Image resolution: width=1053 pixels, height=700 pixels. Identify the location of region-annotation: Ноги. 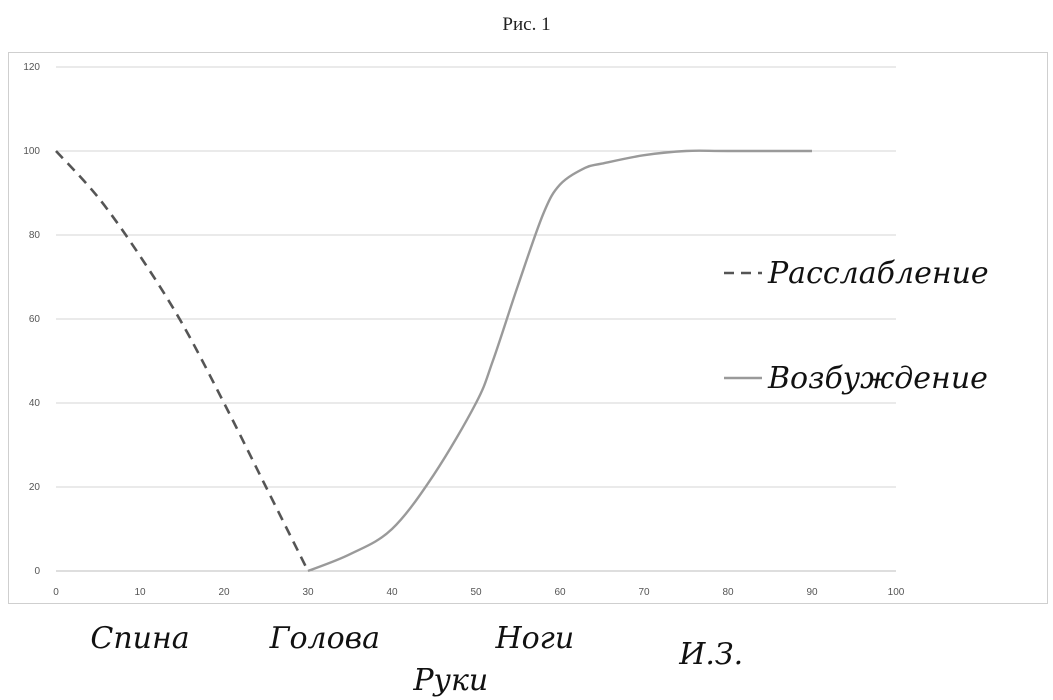
(534, 638).